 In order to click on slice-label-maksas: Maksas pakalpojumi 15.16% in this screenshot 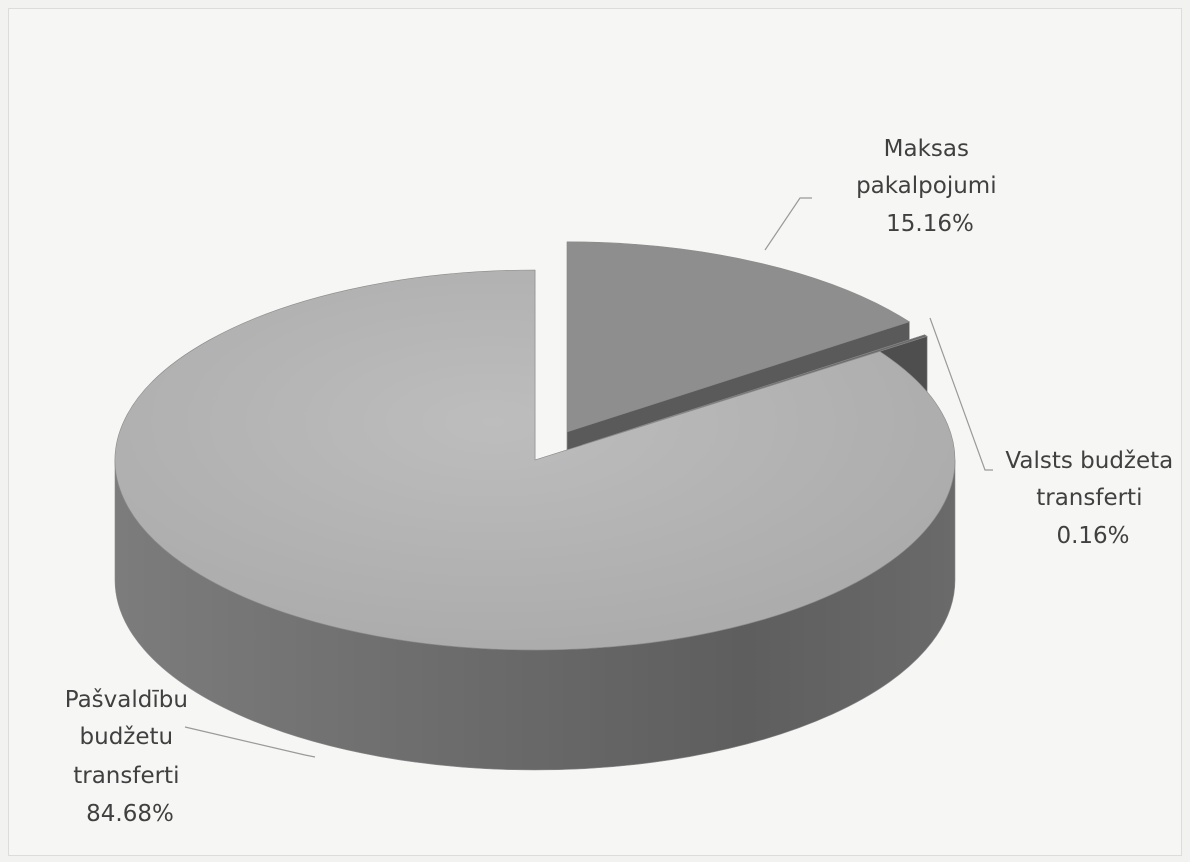, I will do `click(930, 186)`.